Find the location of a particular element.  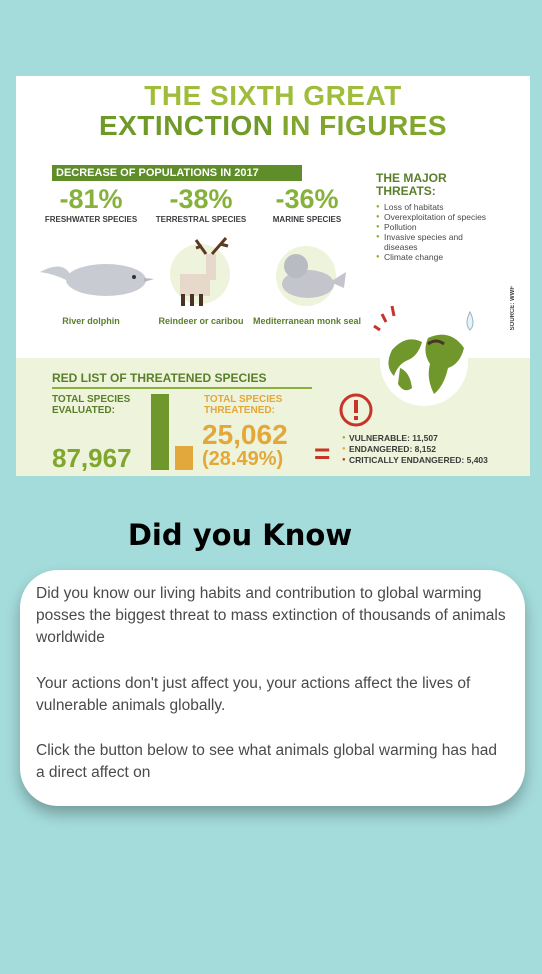

seal-icon is located at coordinates (311, 276).